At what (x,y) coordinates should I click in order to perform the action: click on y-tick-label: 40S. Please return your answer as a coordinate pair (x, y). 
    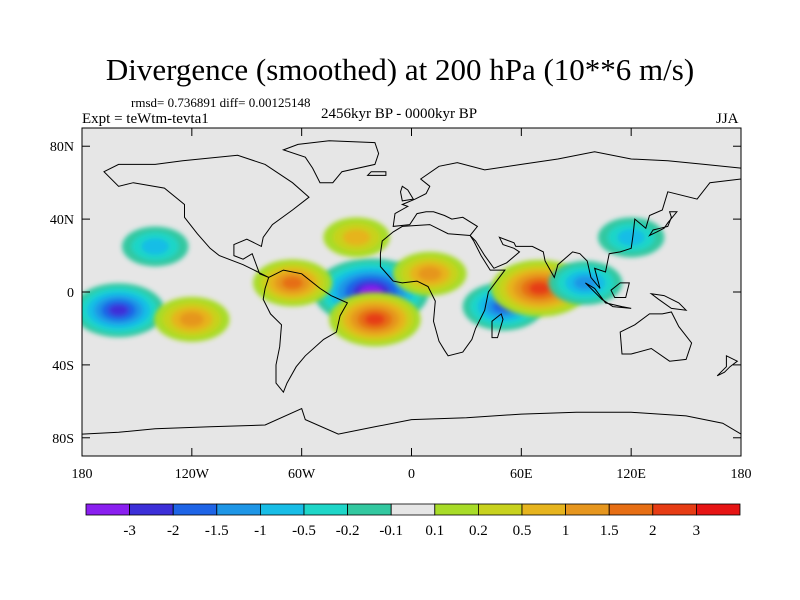
    Looking at the image, I should click on (63, 366).